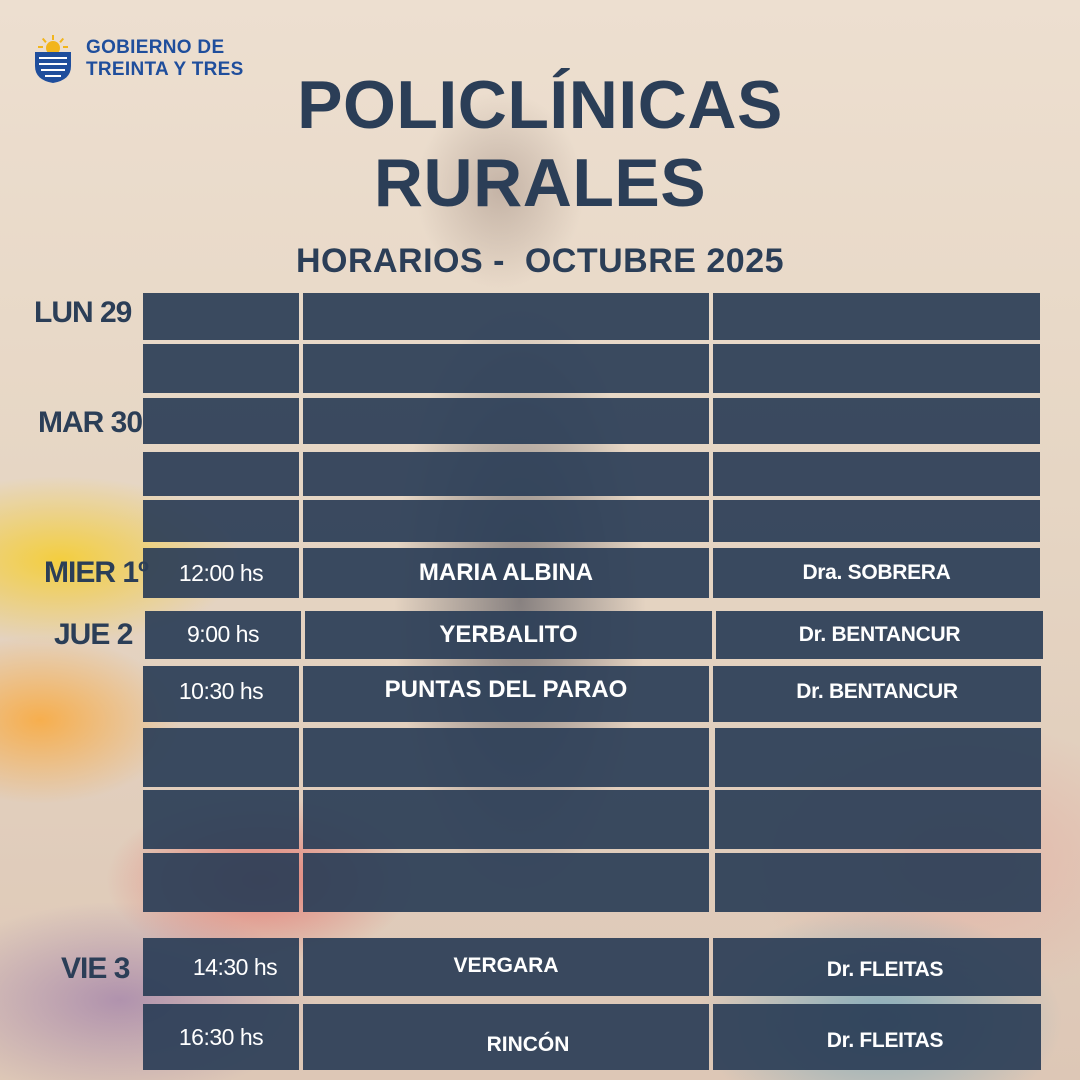  Describe the element at coordinates (96, 572) in the screenshot. I see `day-label-mier: MIER 1º` at that location.